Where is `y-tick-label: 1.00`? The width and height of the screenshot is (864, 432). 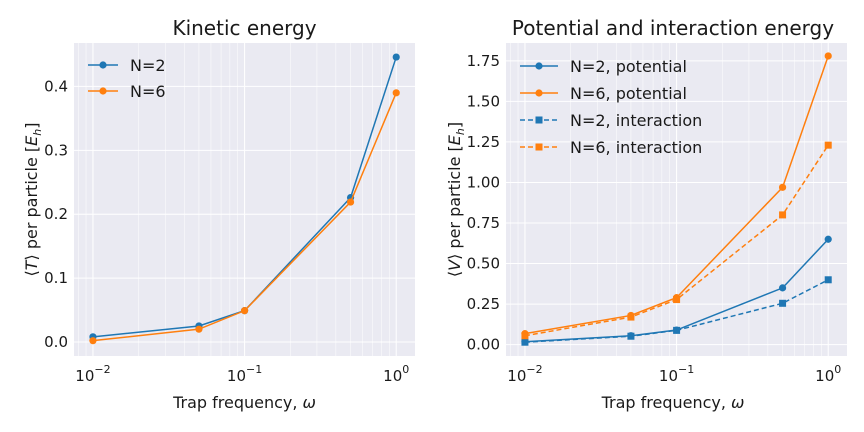
y-tick-label: 1.00 is located at coordinates (483, 182).